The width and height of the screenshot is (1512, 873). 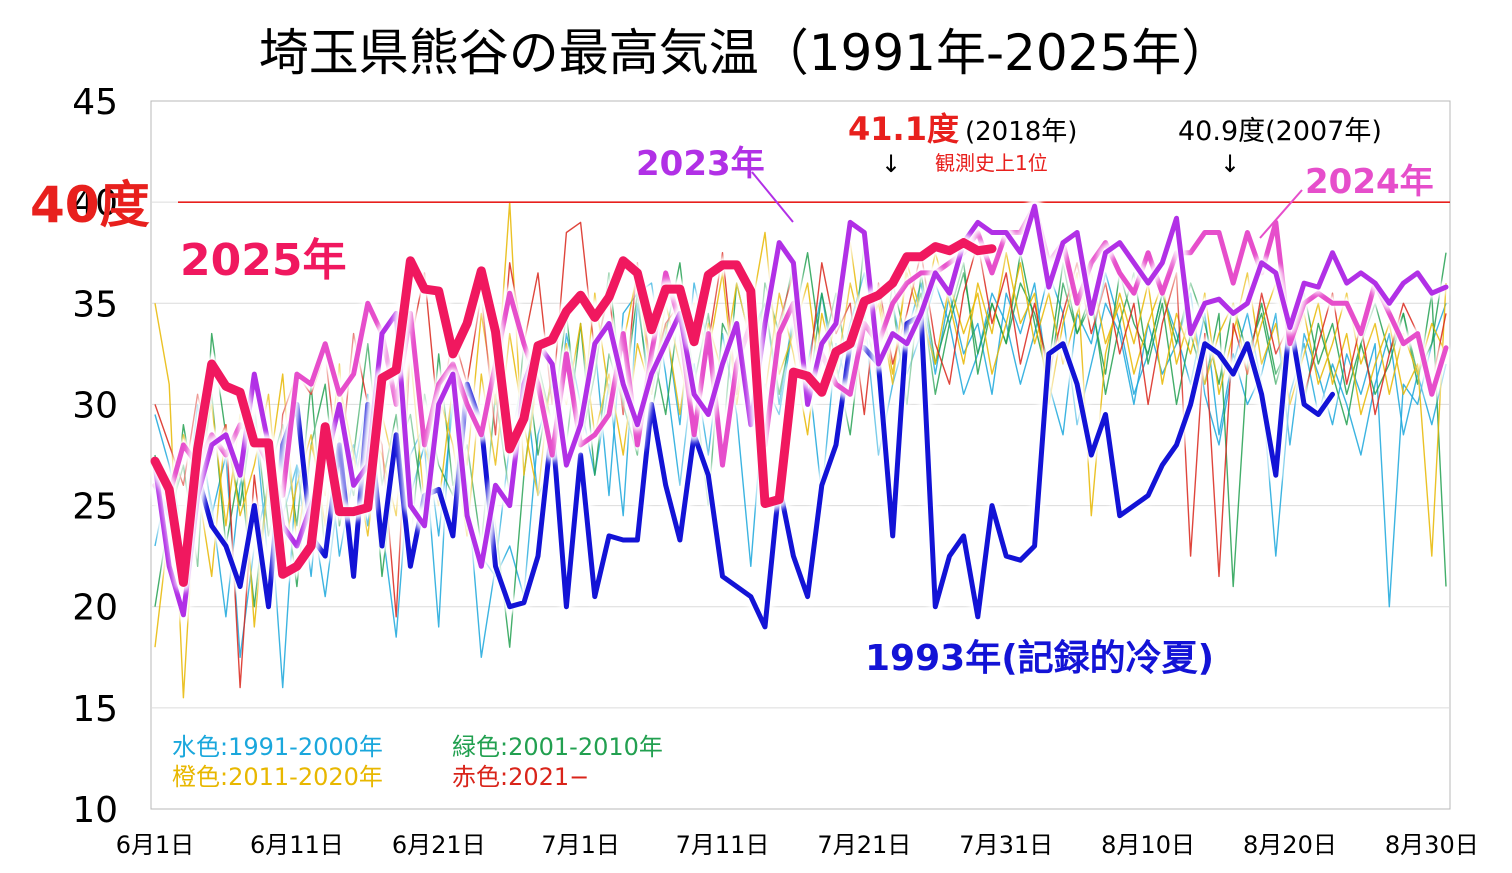 What do you see at coordinates (891, 164) in the screenshot?
I see `record-2018-arrow: ↓` at bounding box center [891, 164].